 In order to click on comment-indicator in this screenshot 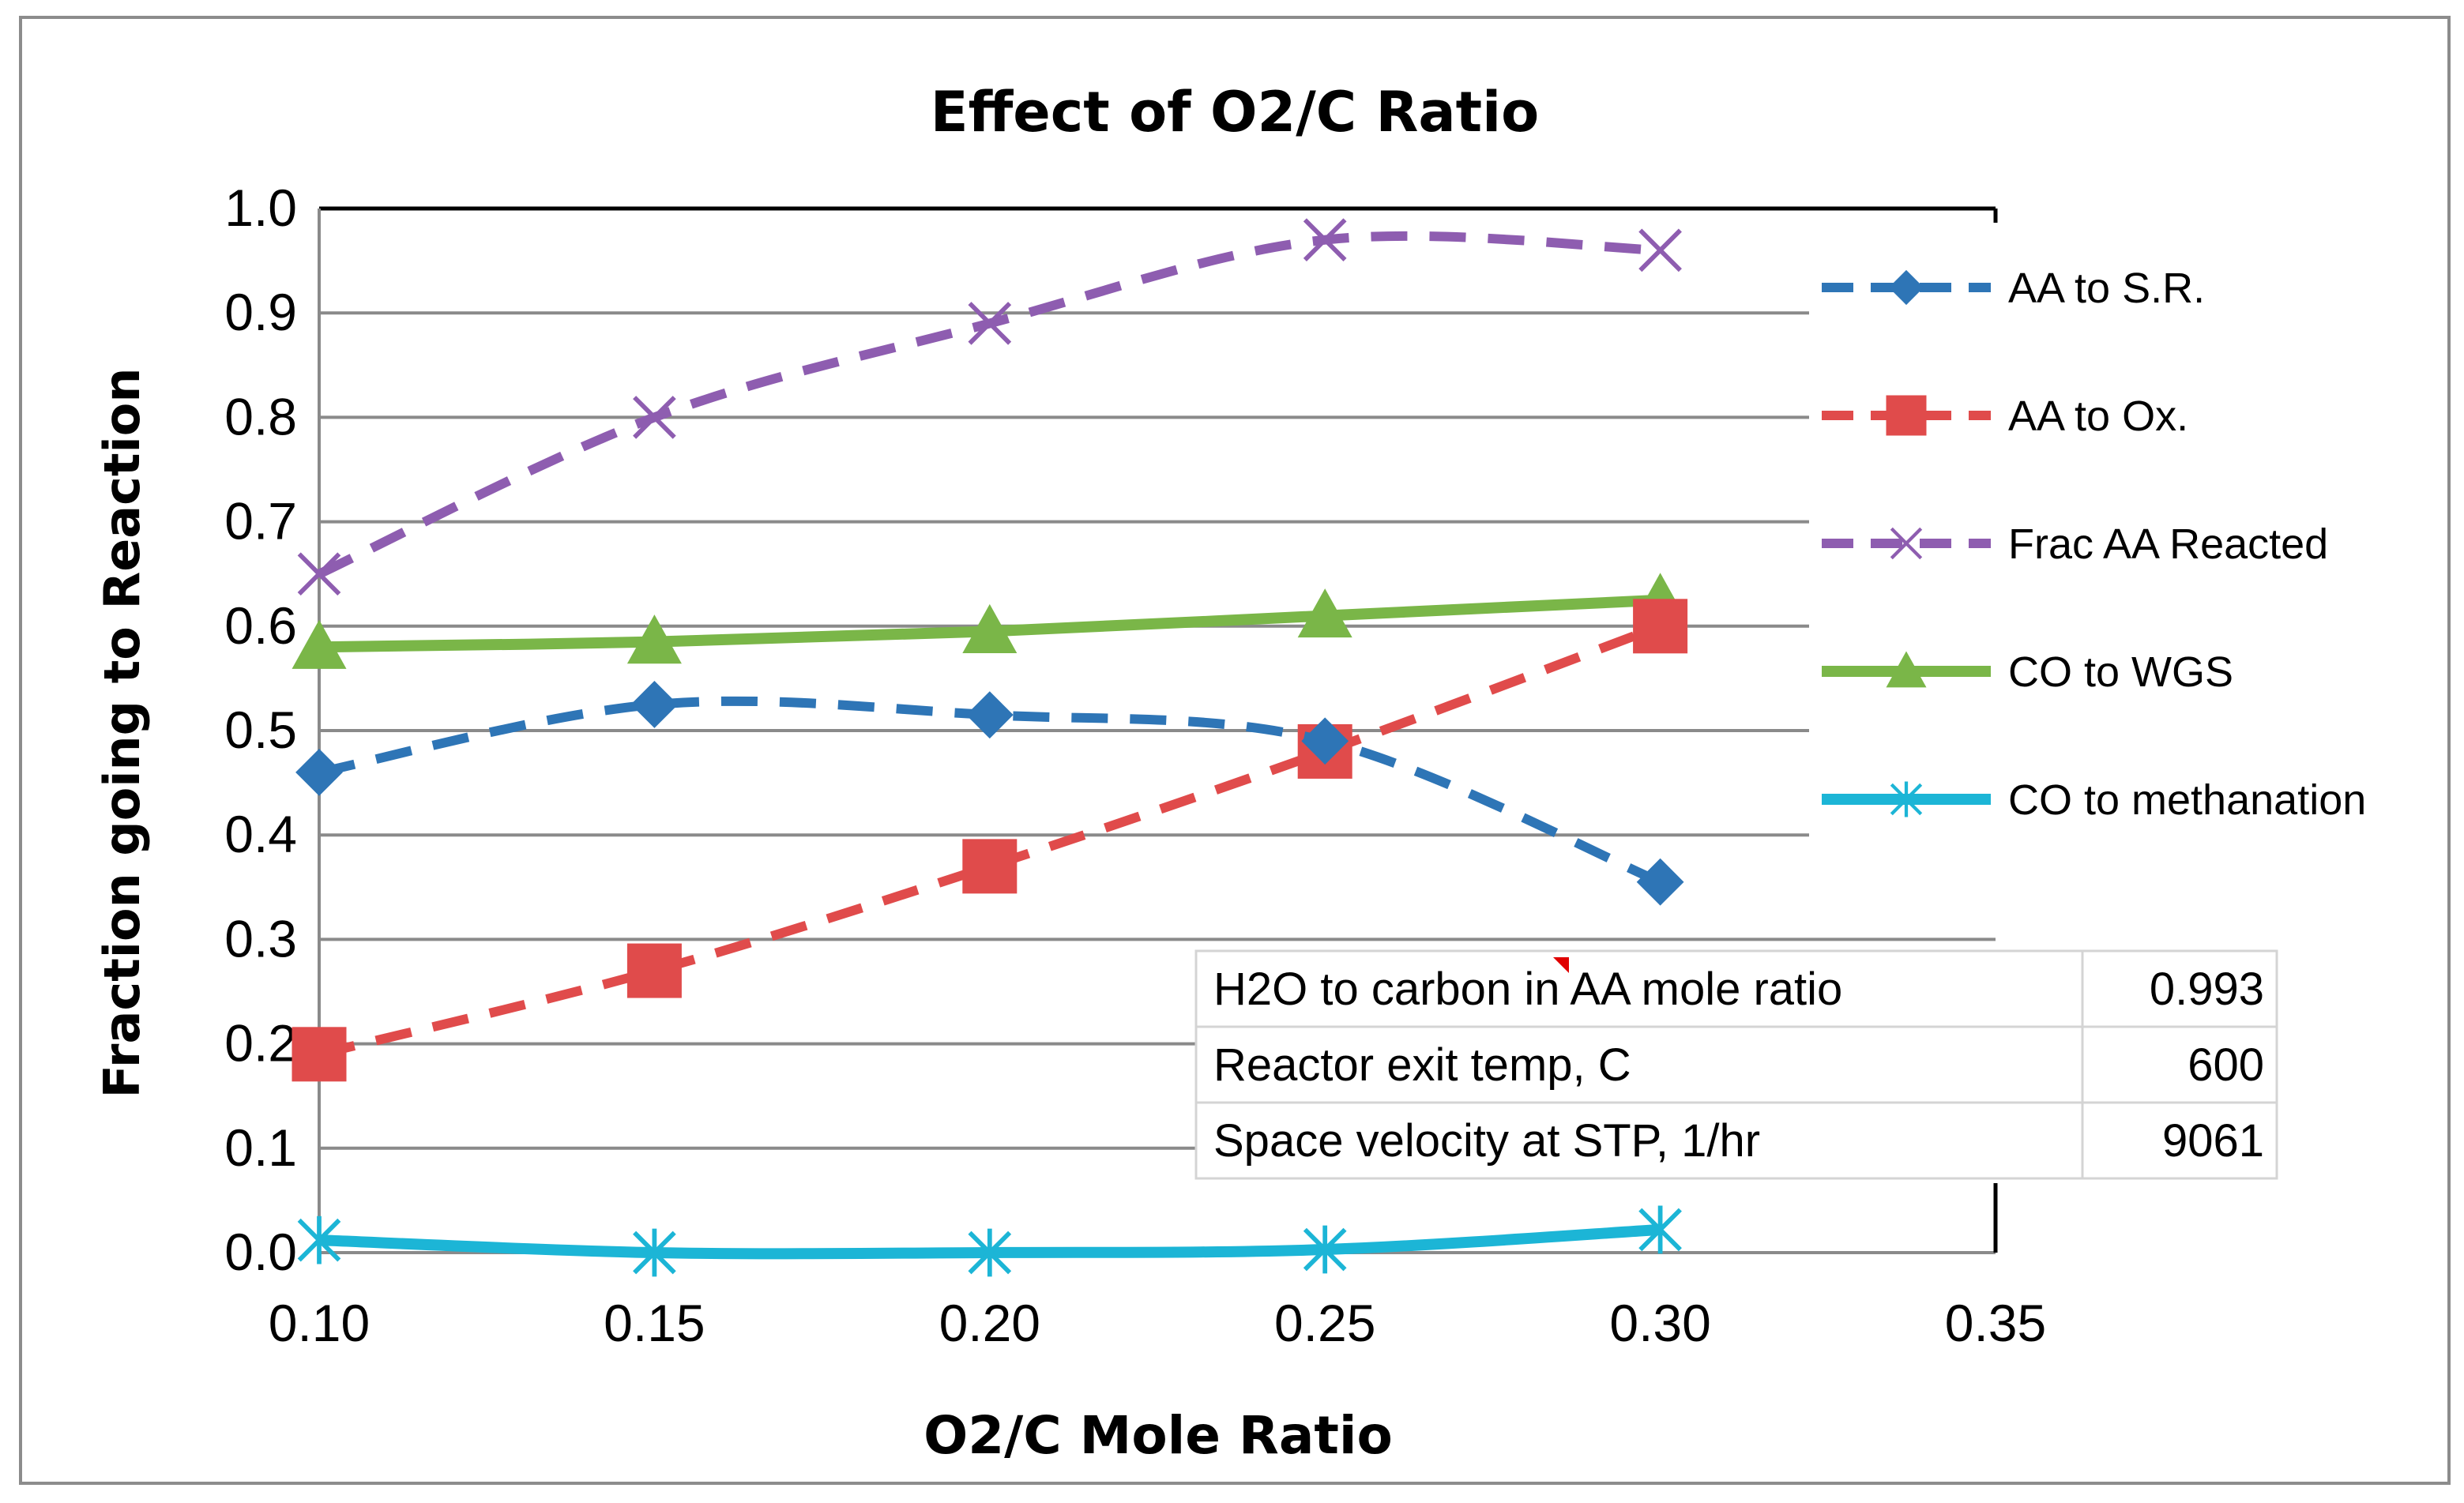, I will do `click(1561, 965)`.